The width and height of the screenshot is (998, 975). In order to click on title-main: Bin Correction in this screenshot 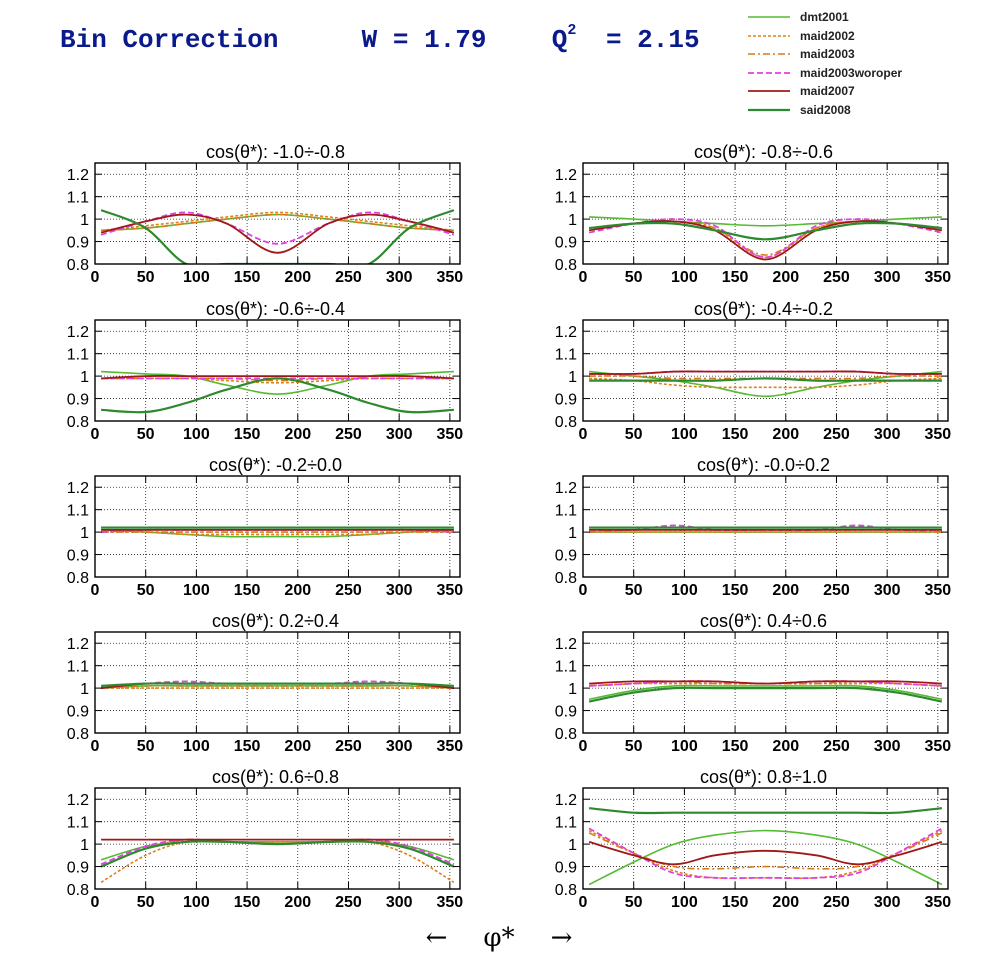, I will do `click(169, 40)`.